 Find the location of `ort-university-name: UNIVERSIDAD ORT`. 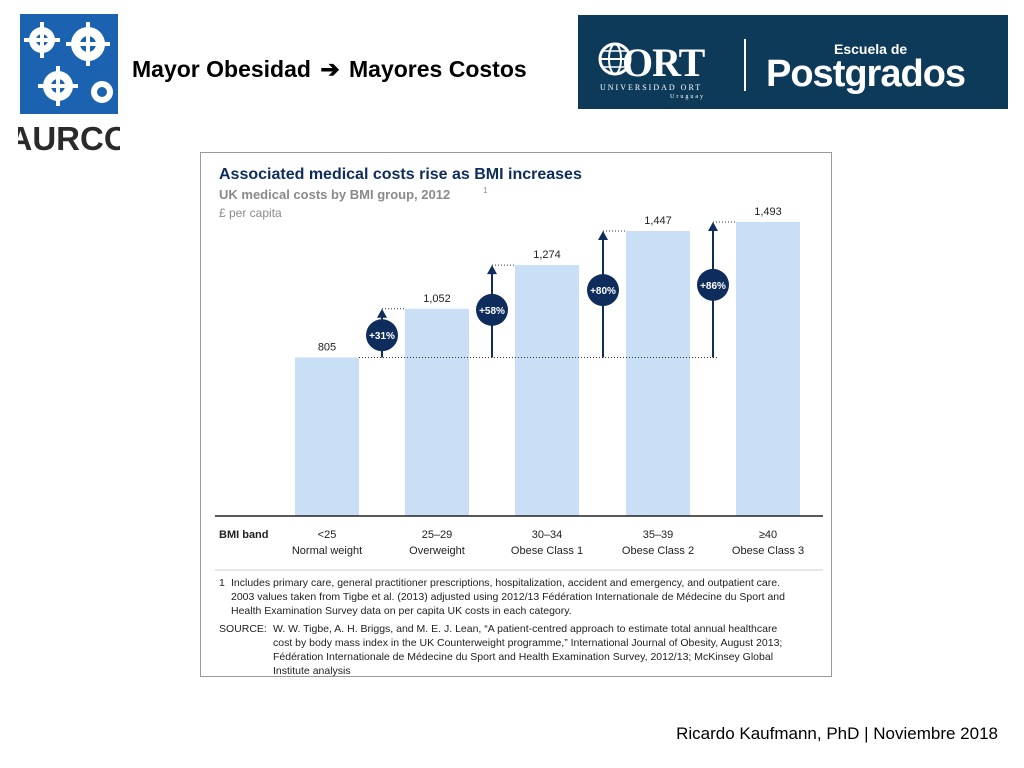

ort-university-name: UNIVERSIDAD ORT is located at coordinates (651, 87).